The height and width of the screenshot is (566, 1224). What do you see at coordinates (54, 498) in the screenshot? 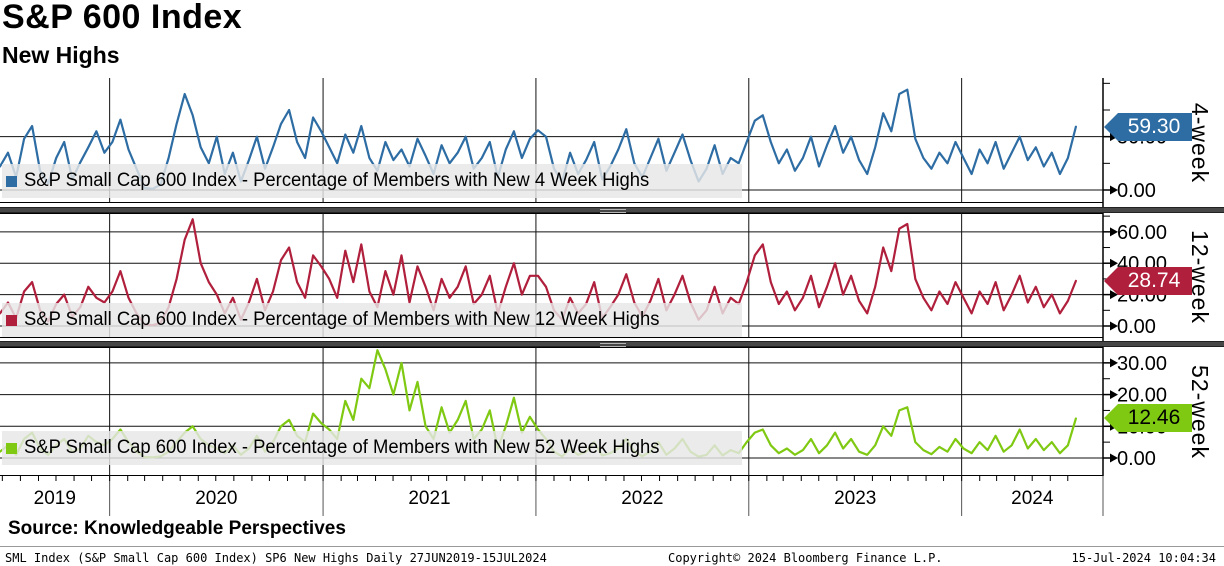
I see `year-tick-label: 2019` at bounding box center [54, 498].